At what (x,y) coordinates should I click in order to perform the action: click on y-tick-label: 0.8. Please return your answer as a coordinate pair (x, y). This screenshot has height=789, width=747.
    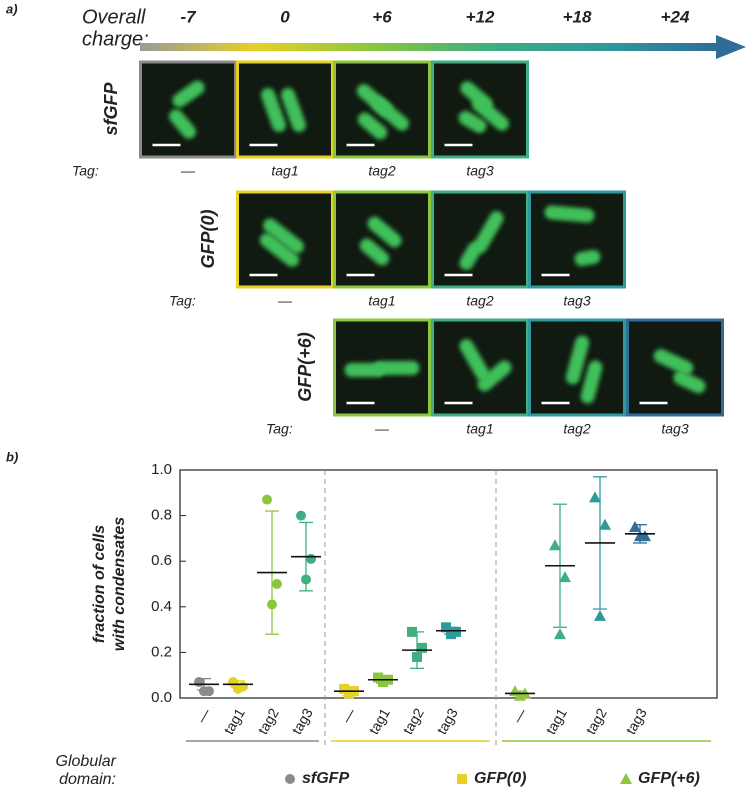
    Looking at the image, I should click on (161, 515).